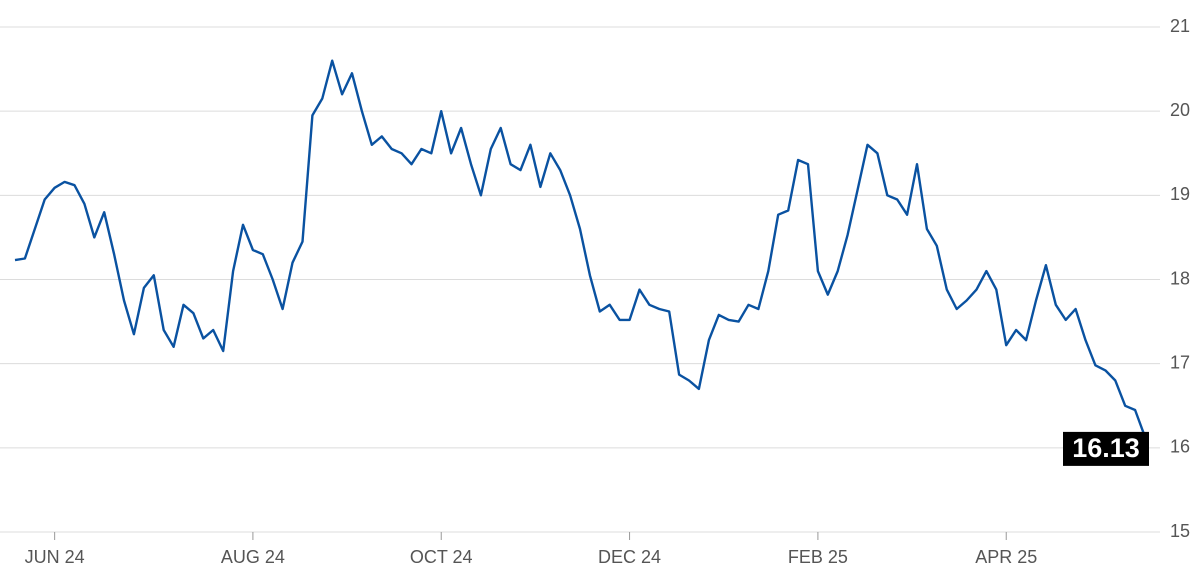  Describe the element at coordinates (818, 557) in the screenshot. I see `x-tick-label: FEB 25` at that location.